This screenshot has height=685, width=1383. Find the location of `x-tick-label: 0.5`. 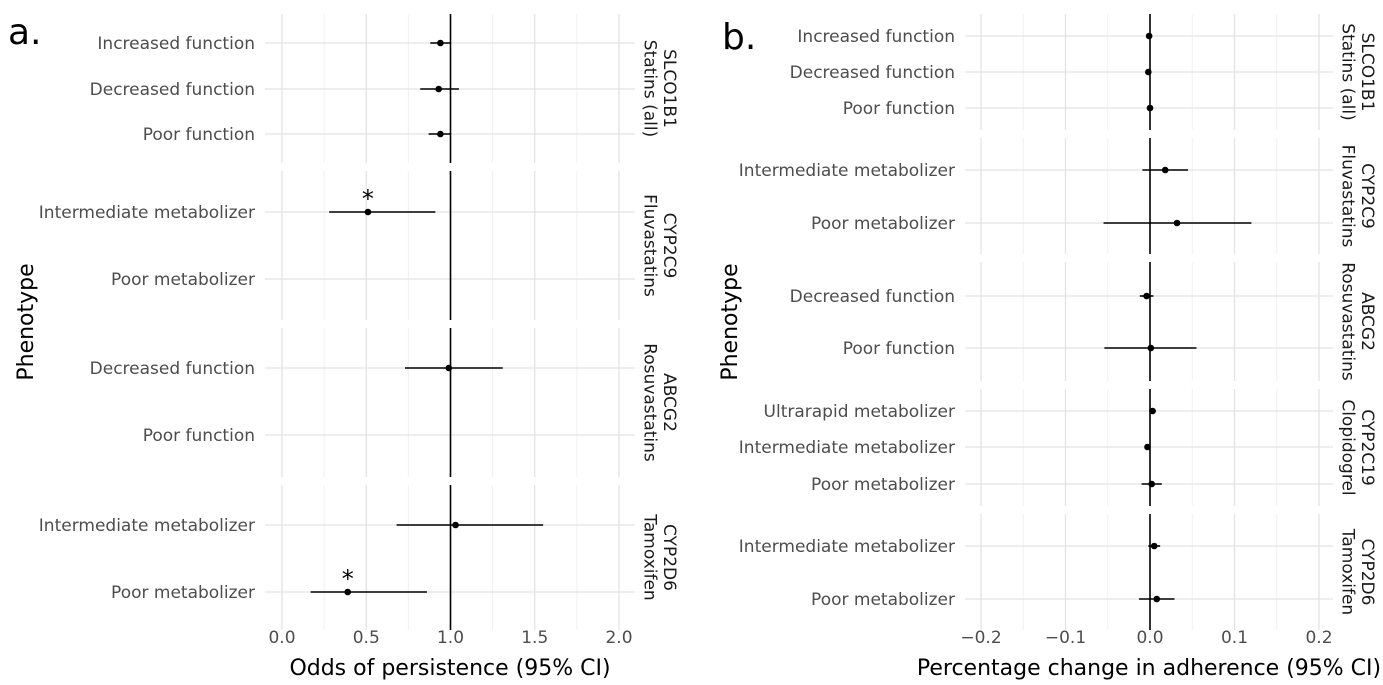

x-tick-label: 0.5 is located at coordinates (366, 638).